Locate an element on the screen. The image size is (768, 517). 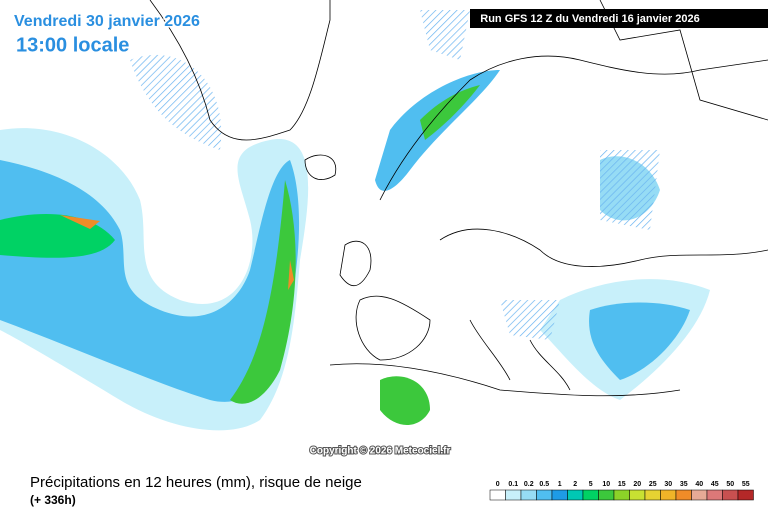
legend-label: 15 is located at coordinates (622, 484).